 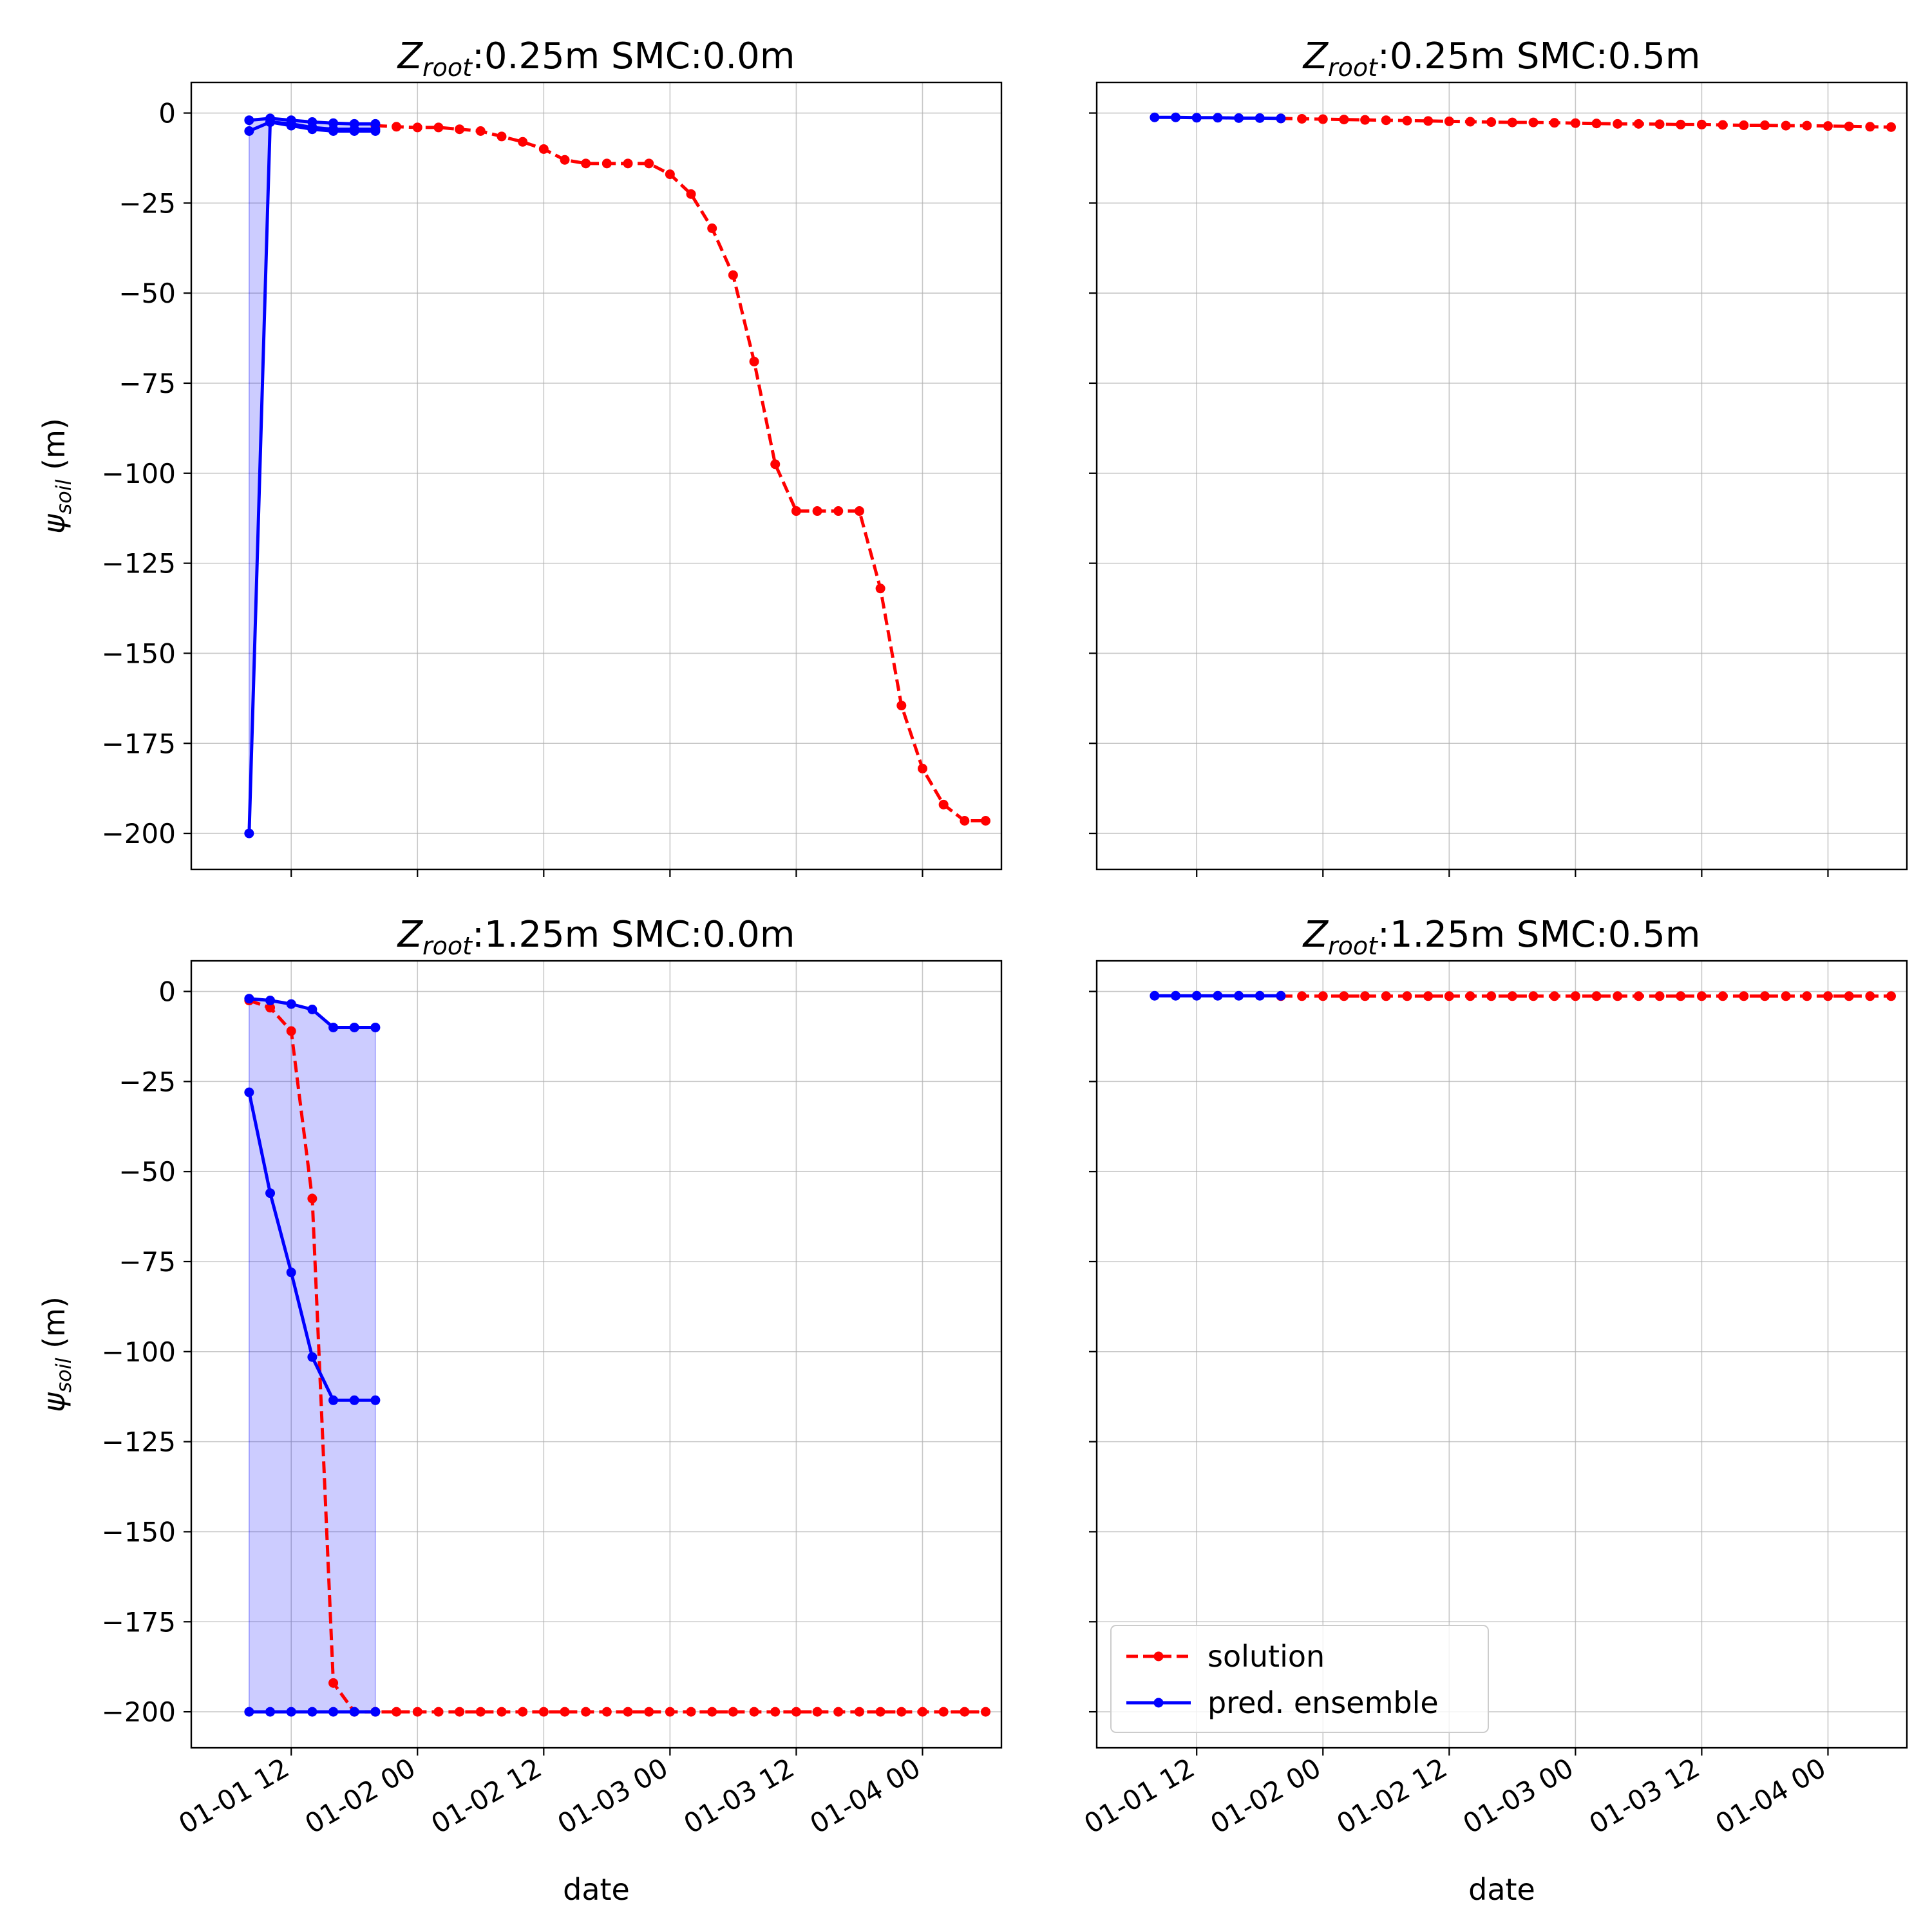 What do you see at coordinates (1502, 58) in the screenshot?
I see `panel-title: Zroot:0.25m SMC:0.5m` at bounding box center [1502, 58].